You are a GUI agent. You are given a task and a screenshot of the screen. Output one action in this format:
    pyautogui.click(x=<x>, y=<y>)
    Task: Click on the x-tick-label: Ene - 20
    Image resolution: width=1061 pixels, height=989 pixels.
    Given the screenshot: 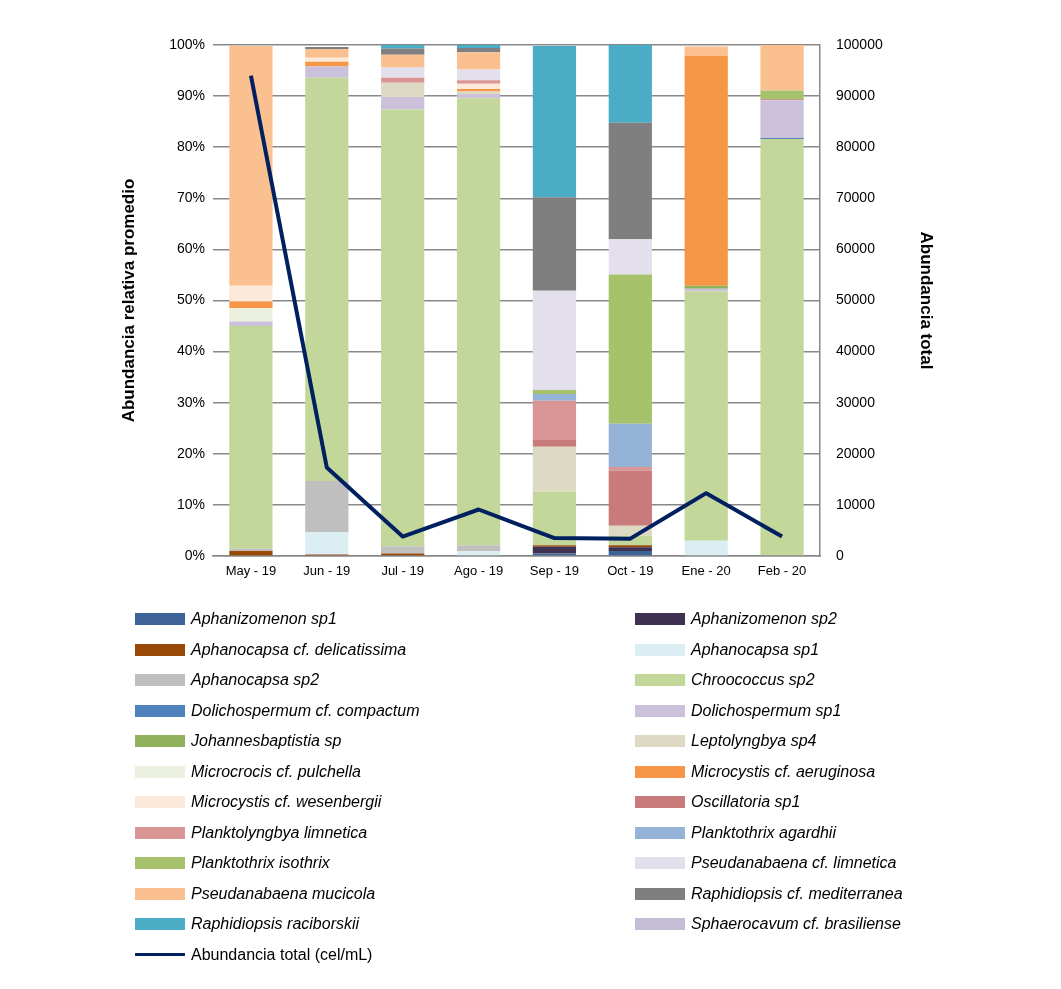 What is the action you would take?
    pyautogui.click(x=706, y=571)
    